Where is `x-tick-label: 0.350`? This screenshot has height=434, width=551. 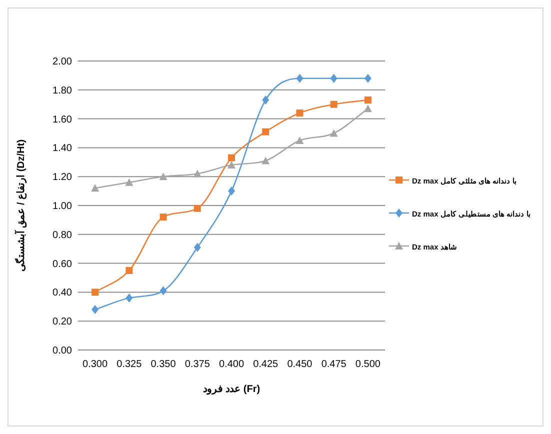
x-tick-label: 0.350 is located at coordinates (163, 364).